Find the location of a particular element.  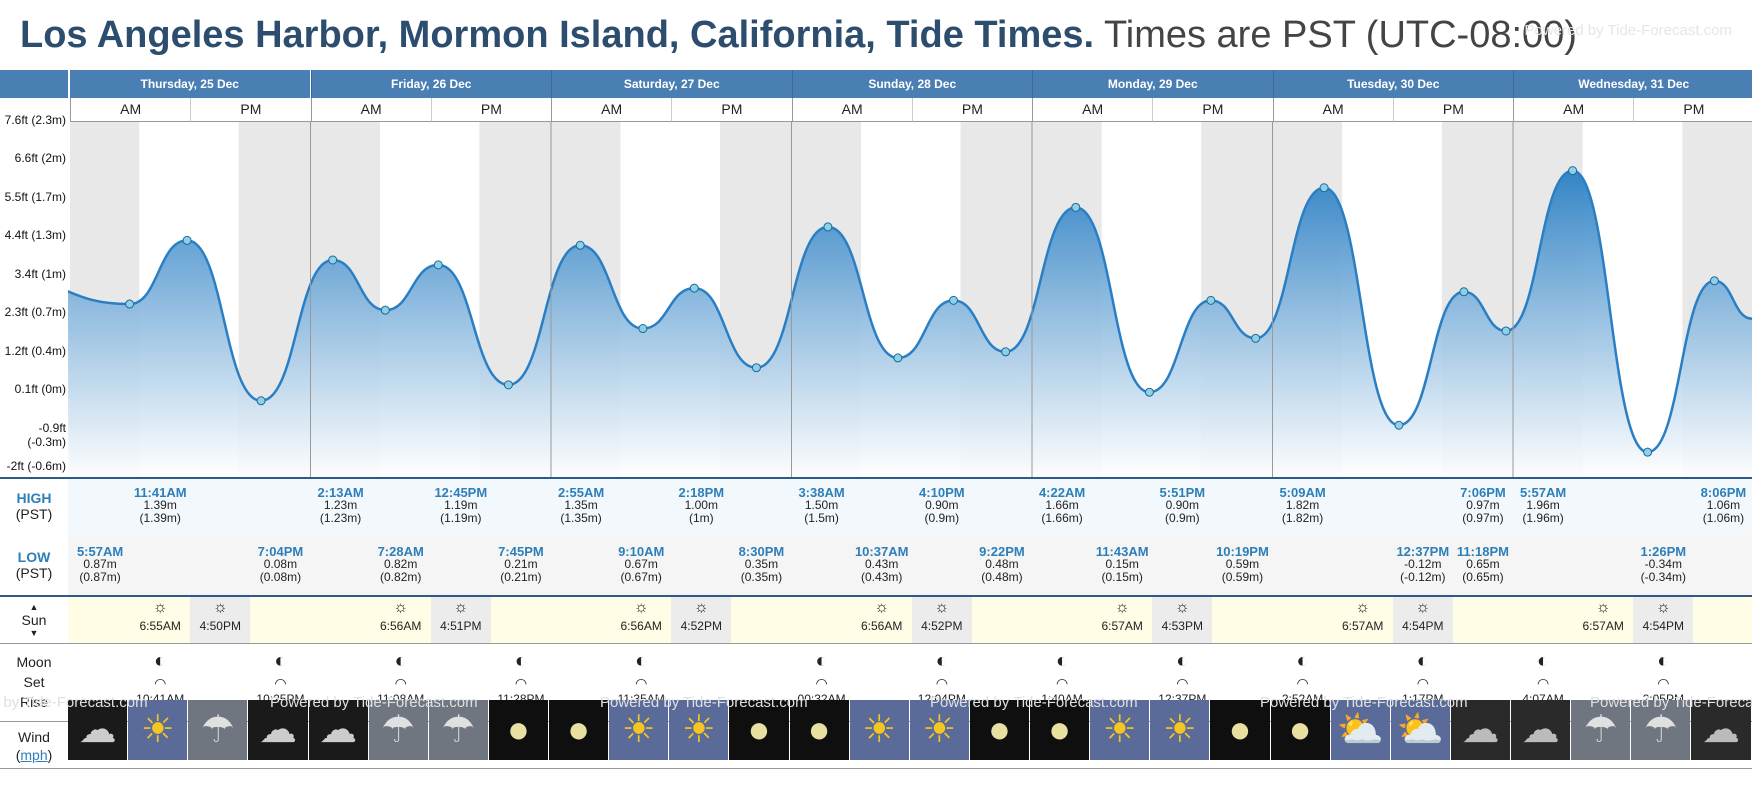

day-header: Tuesday, 30 Dec is located at coordinates (1392, 84).